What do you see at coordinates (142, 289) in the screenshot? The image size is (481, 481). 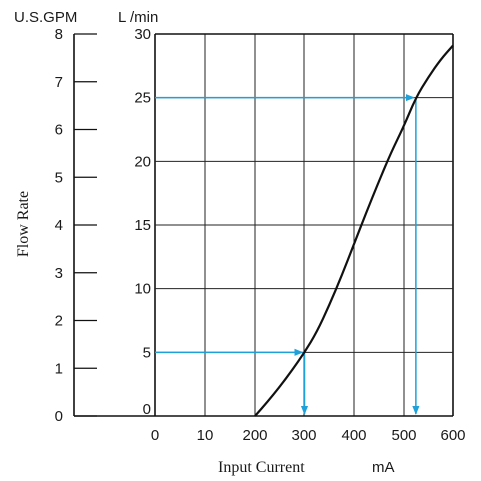 I see `y-right-tick-label: 10` at bounding box center [142, 289].